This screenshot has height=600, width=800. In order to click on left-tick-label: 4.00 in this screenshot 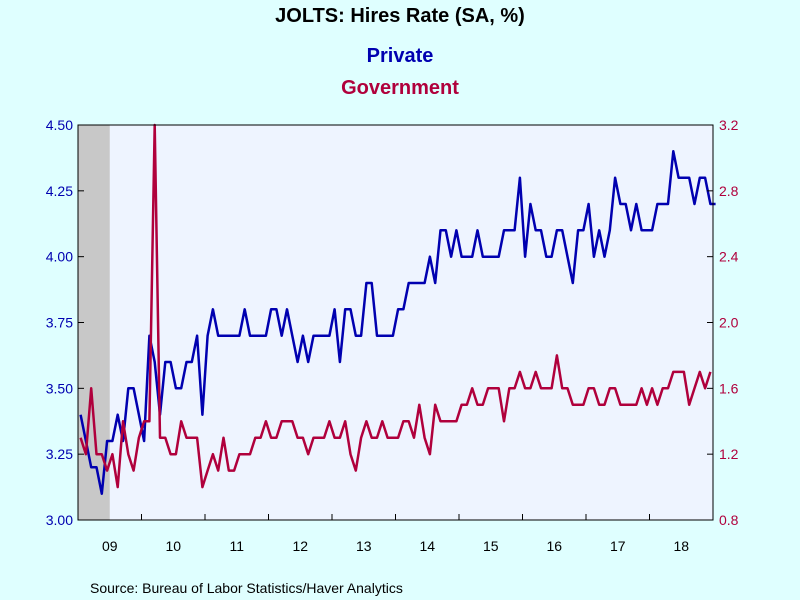, I will do `click(59, 257)`.